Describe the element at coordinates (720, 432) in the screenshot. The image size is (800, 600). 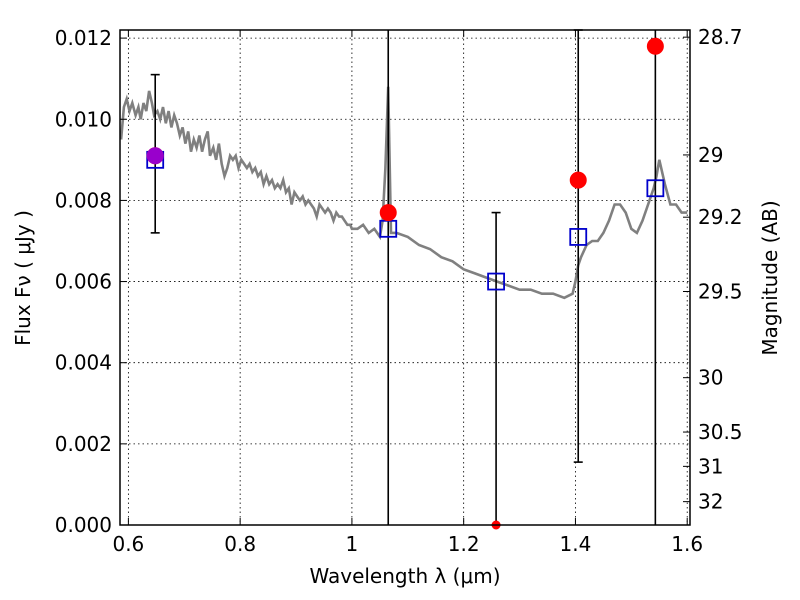
I see `y-tick-label-right: 30.5` at that location.